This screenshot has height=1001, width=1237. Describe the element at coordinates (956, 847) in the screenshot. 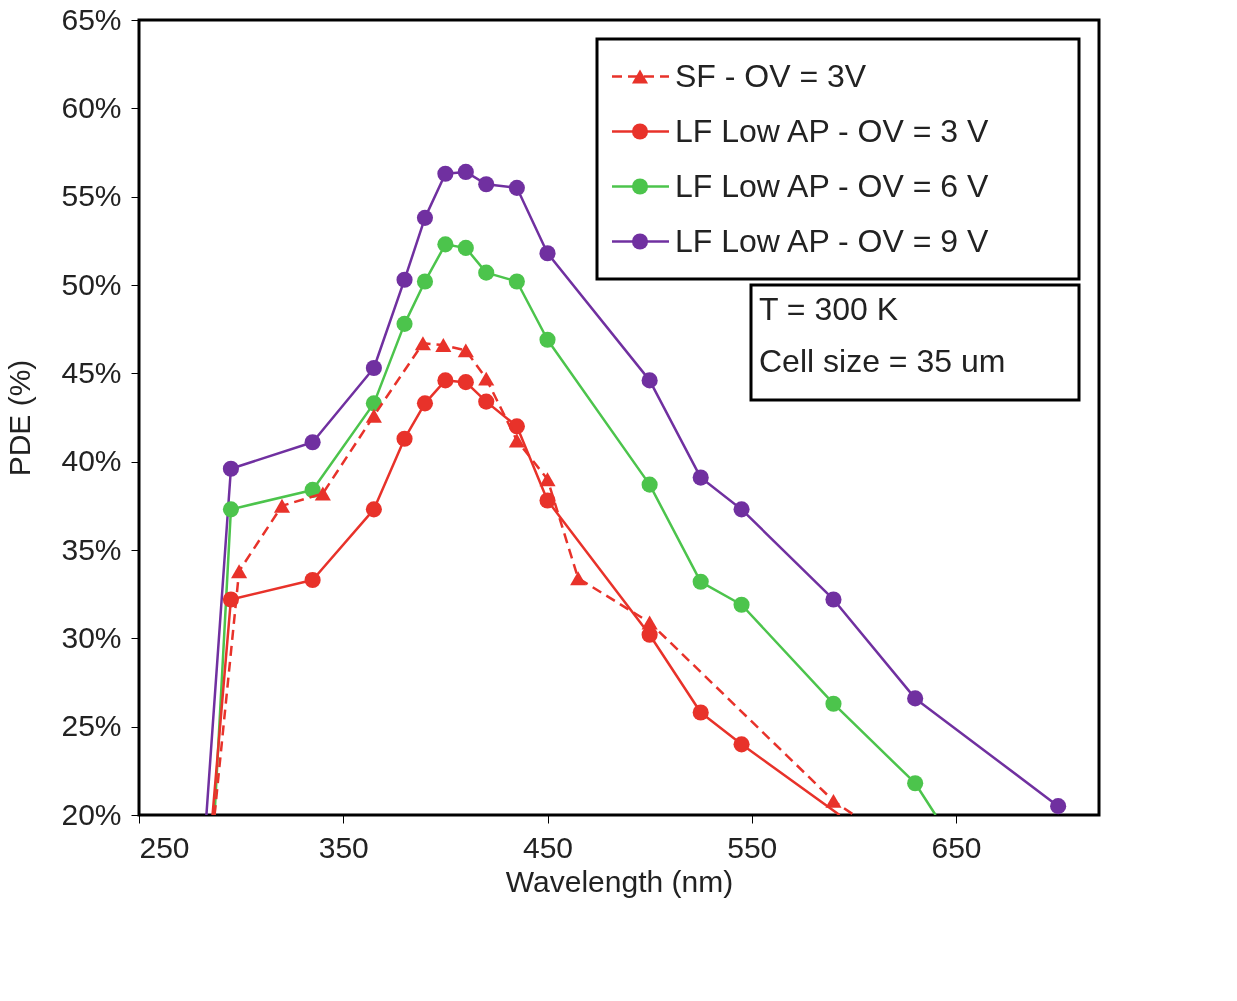

I see `x-tick-label: 650` at that location.